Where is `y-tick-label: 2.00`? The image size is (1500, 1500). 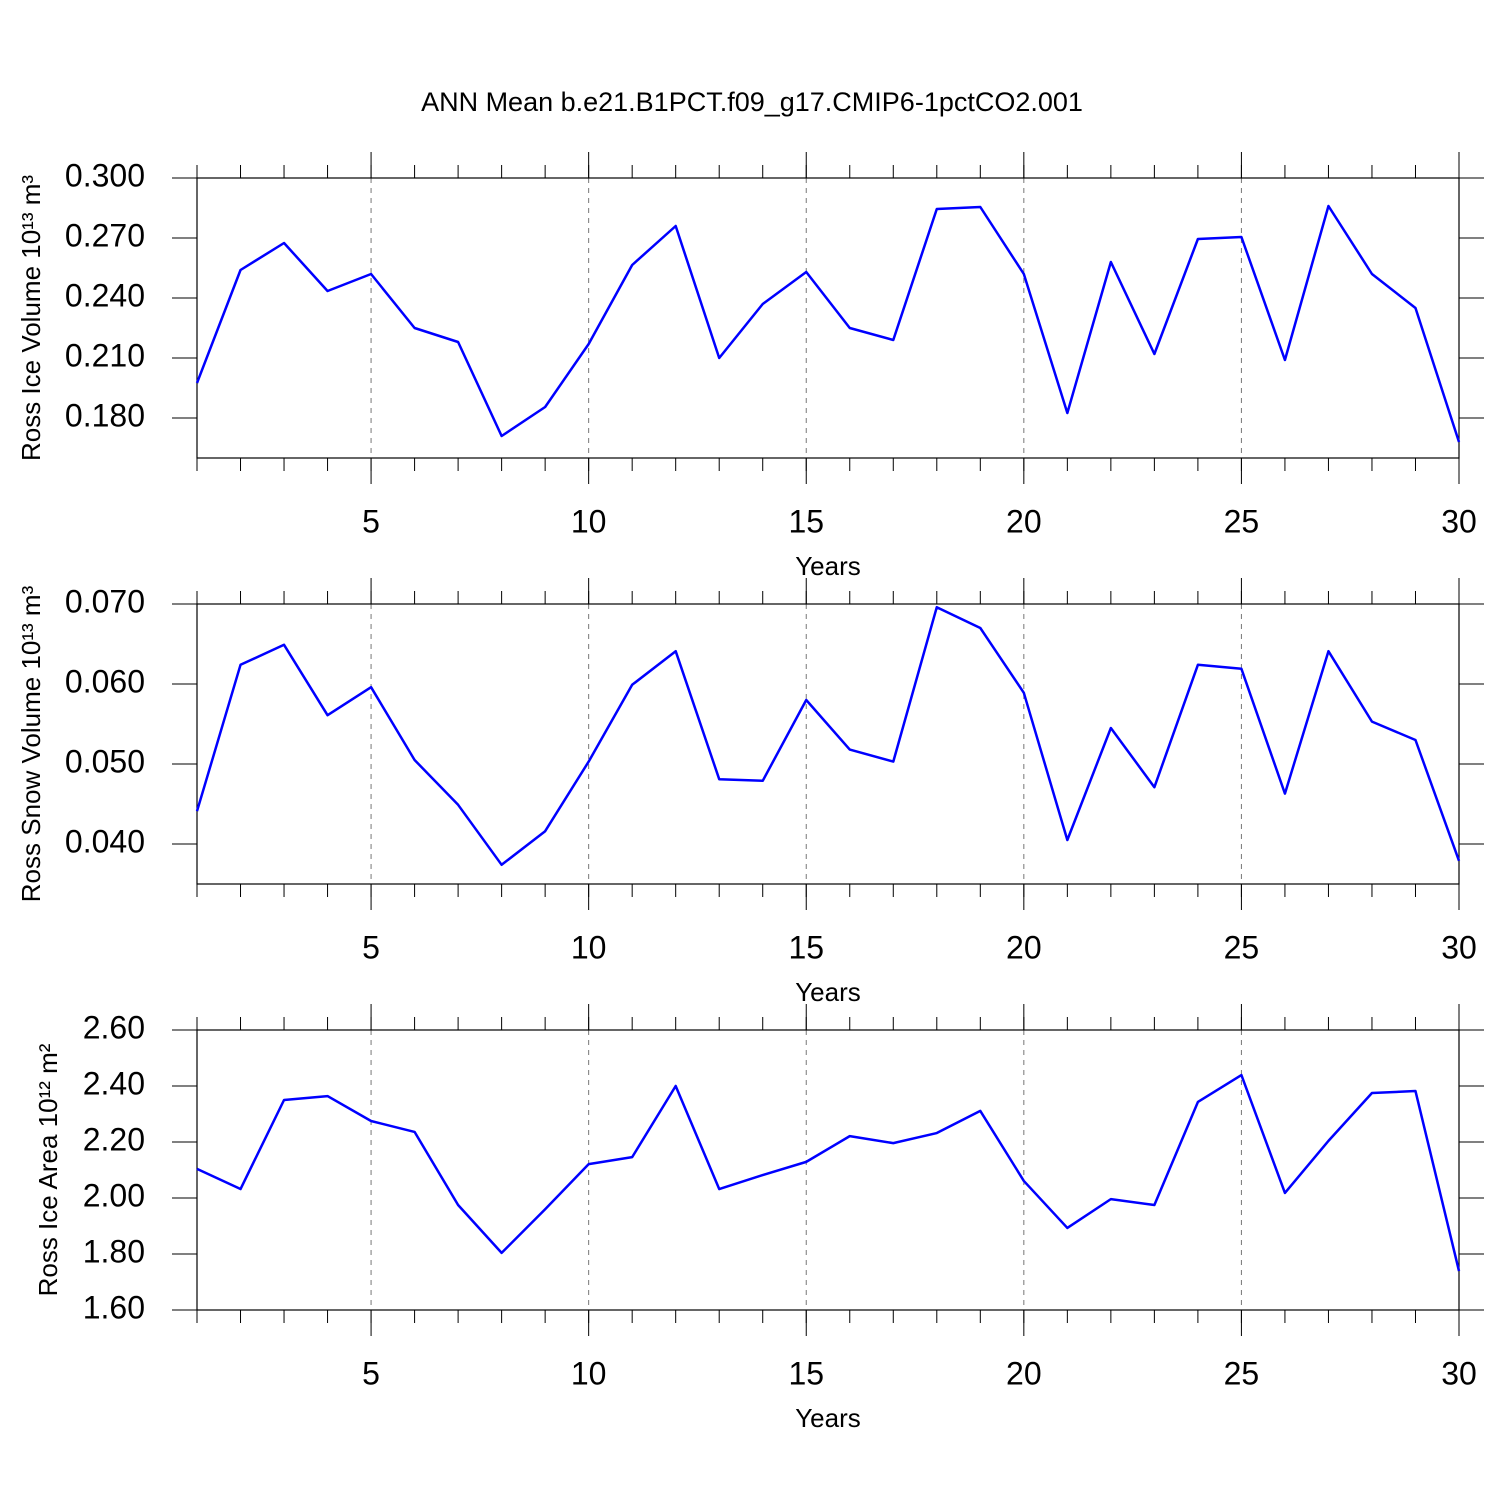
y-tick-label: 2.00 is located at coordinates (114, 1195).